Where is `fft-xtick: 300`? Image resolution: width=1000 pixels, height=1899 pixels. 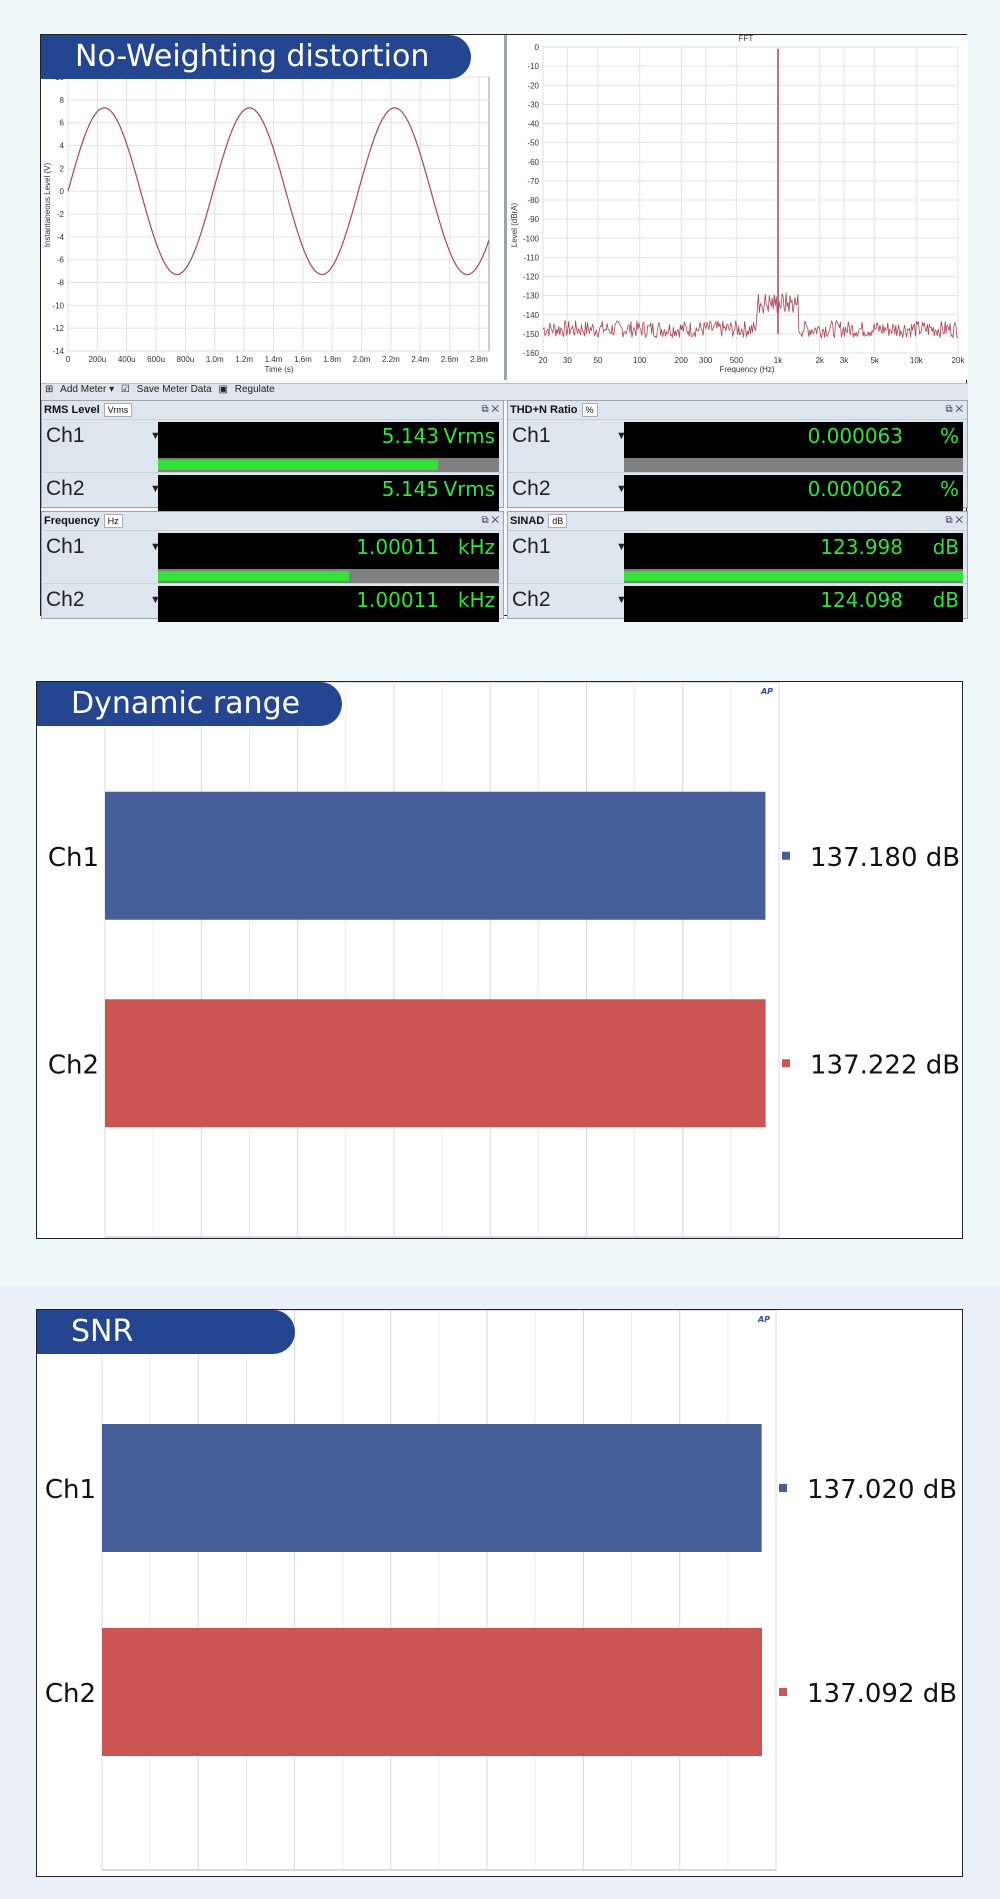
fft-xtick: 300 is located at coordinates (706, 360).